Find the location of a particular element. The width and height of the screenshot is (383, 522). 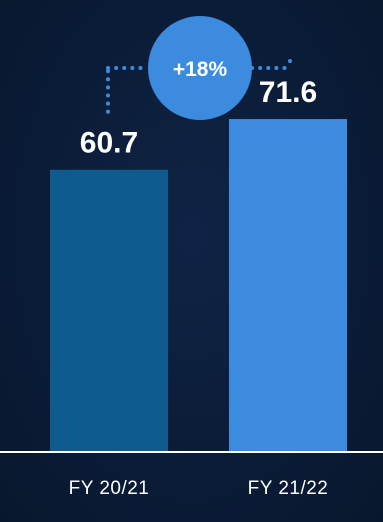

change-badge-circle is located at coordinates (200, 68).